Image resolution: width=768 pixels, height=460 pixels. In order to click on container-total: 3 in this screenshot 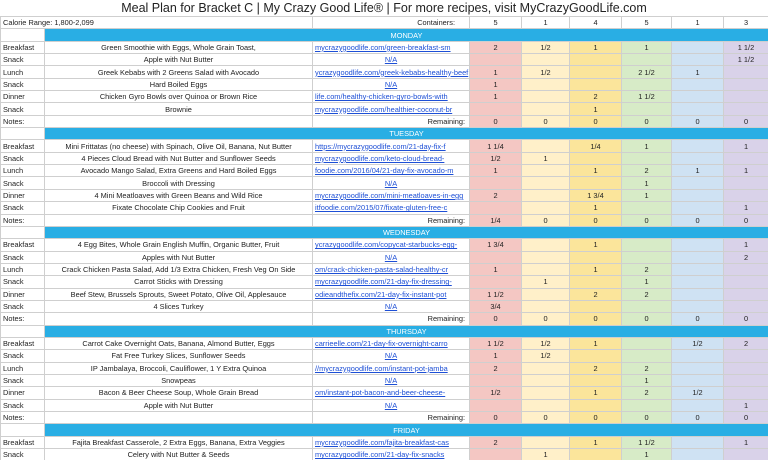, I will do `click(745, 22)`.